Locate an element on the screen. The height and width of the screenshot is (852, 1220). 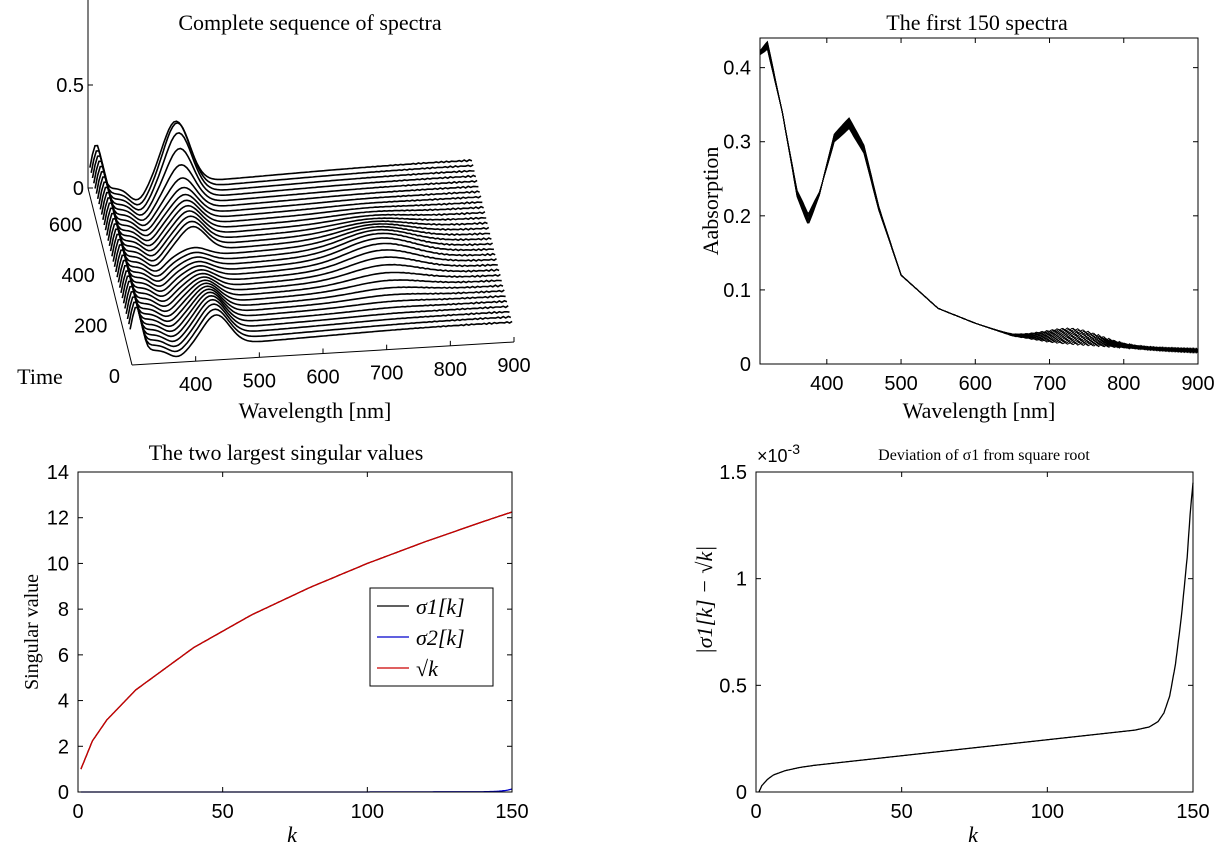
deviation-title: Deviation of σ1 from square root is located at coordinates (984, 455).